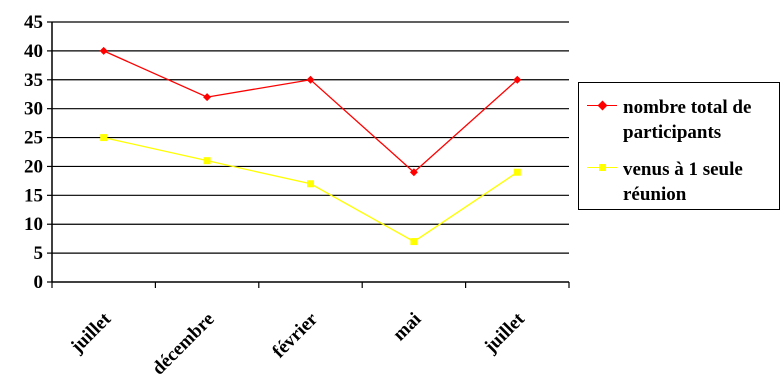 Image resolution: width=783 pixels, height=387 pixels. I want to click on y-tick-label: 0, so click(39, 282).